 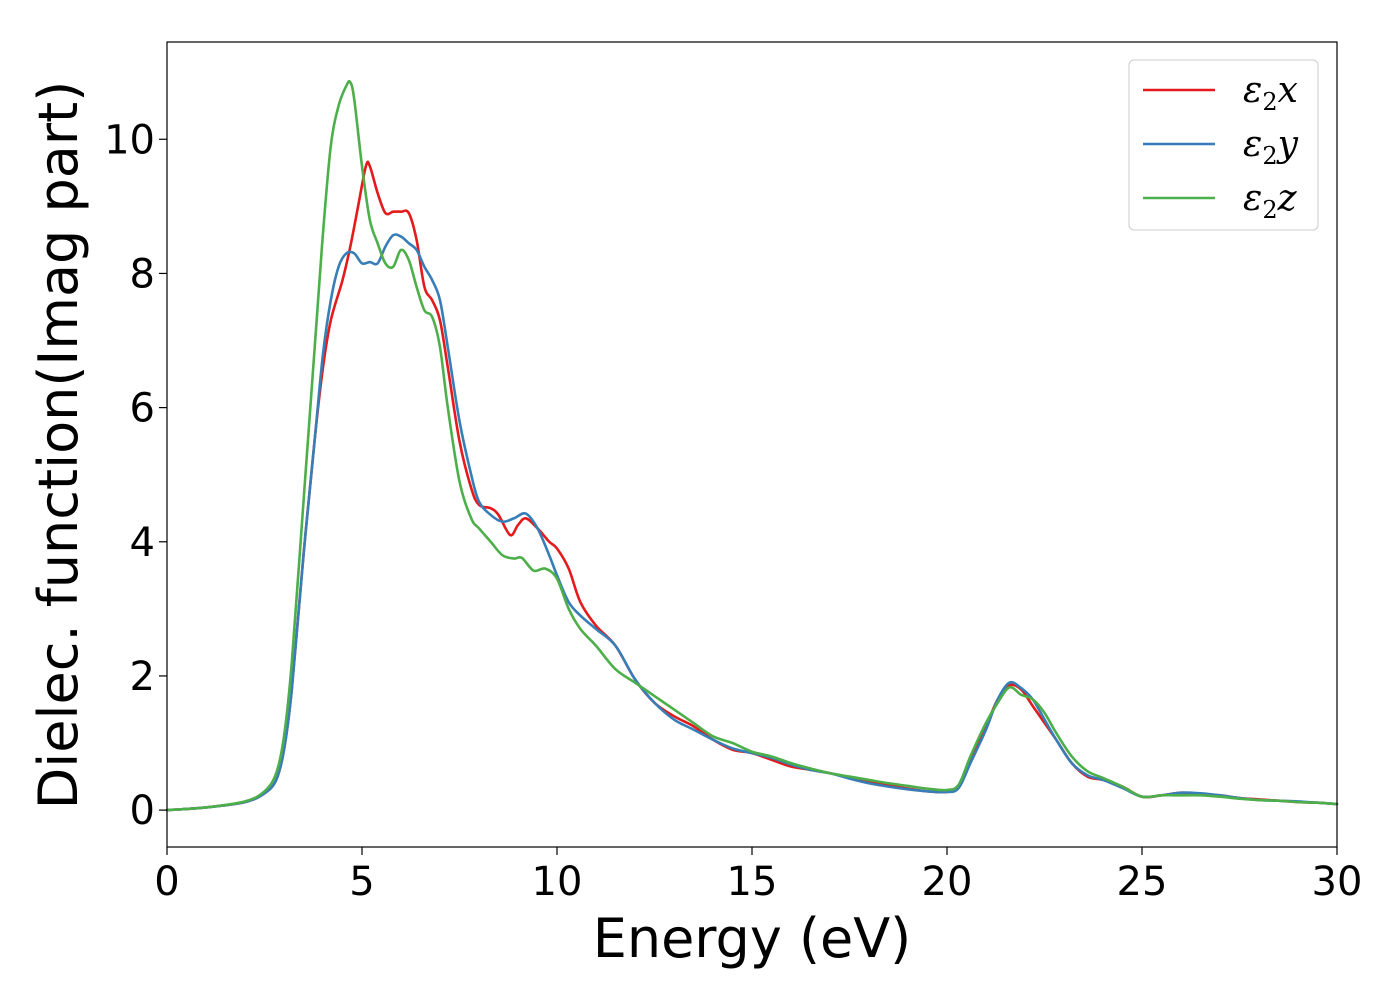 What do you see at coordinates (557, 882) in the screenshot?
I see `x-tick-label: 10` at bounding box center [557, 882].